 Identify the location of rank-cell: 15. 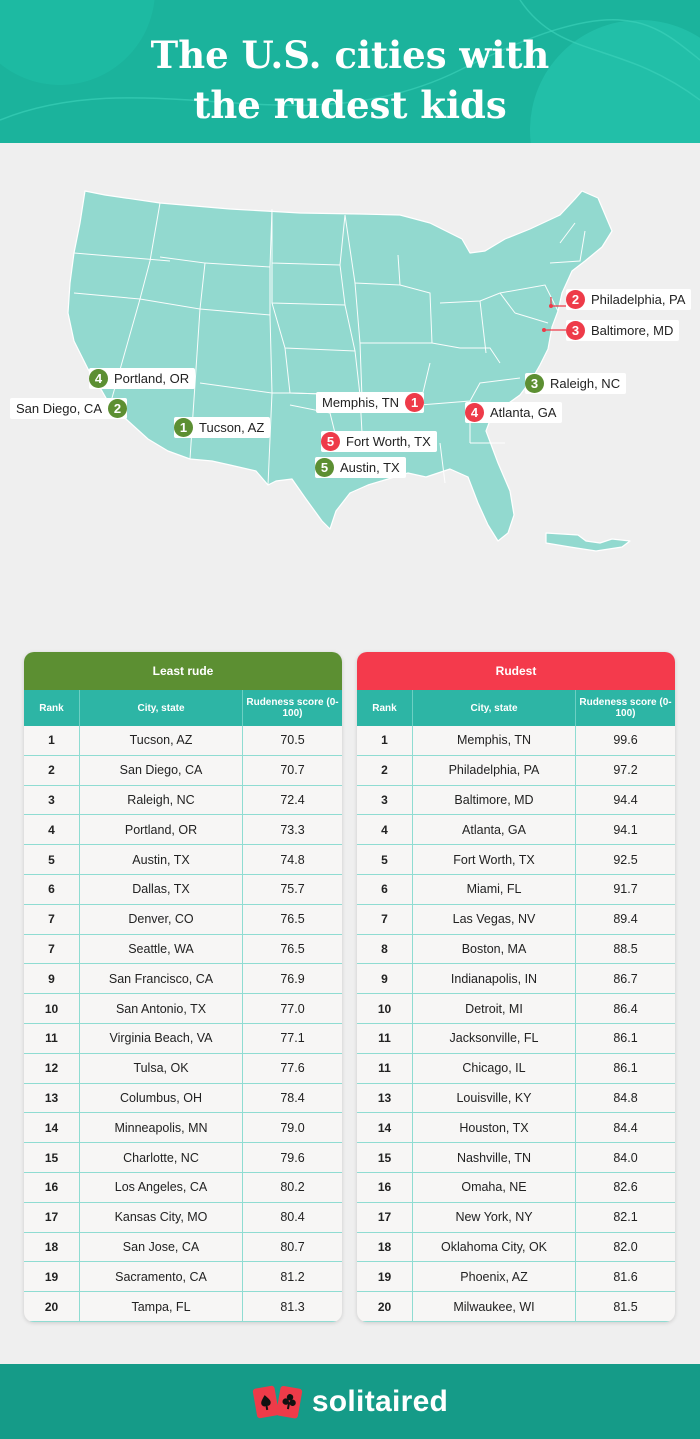
(384, 1157).